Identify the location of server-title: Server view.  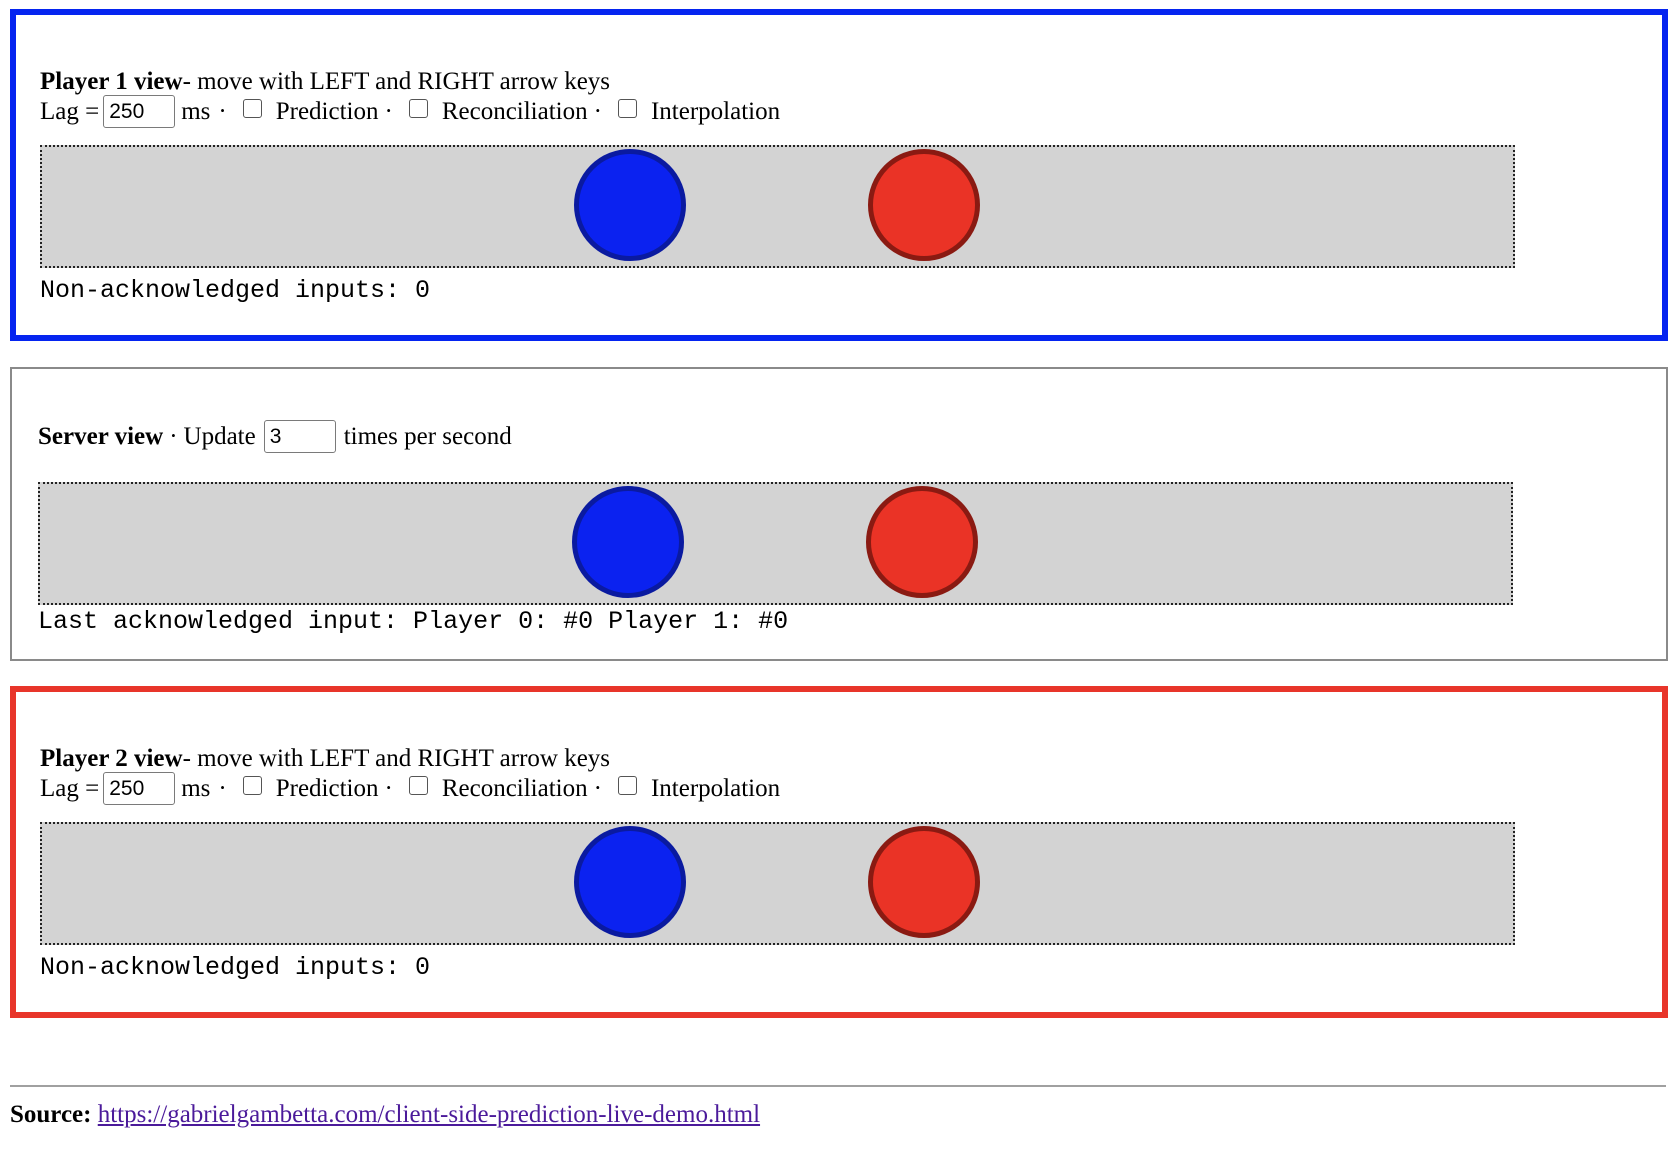
(101, 436).